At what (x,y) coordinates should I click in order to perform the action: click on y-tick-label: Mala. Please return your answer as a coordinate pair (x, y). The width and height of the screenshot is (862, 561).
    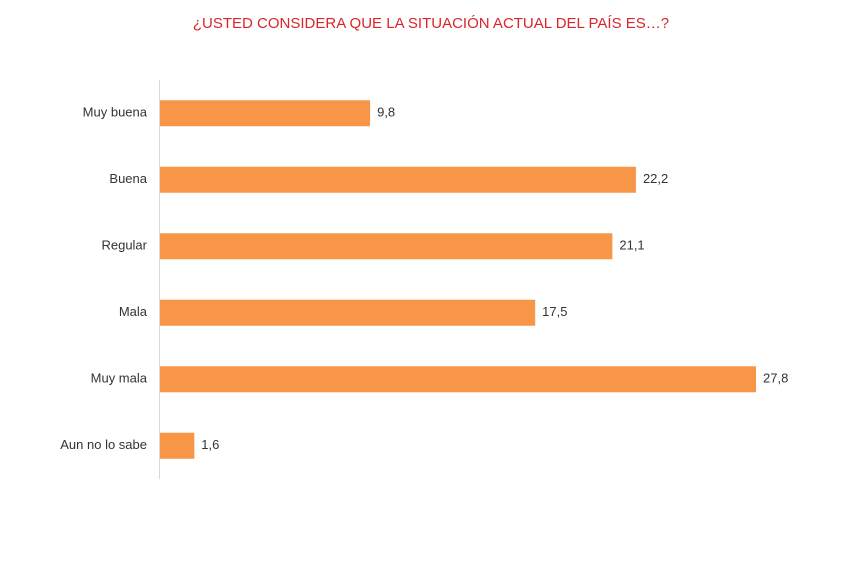
    Looking at the image, I should click on (133, 311).